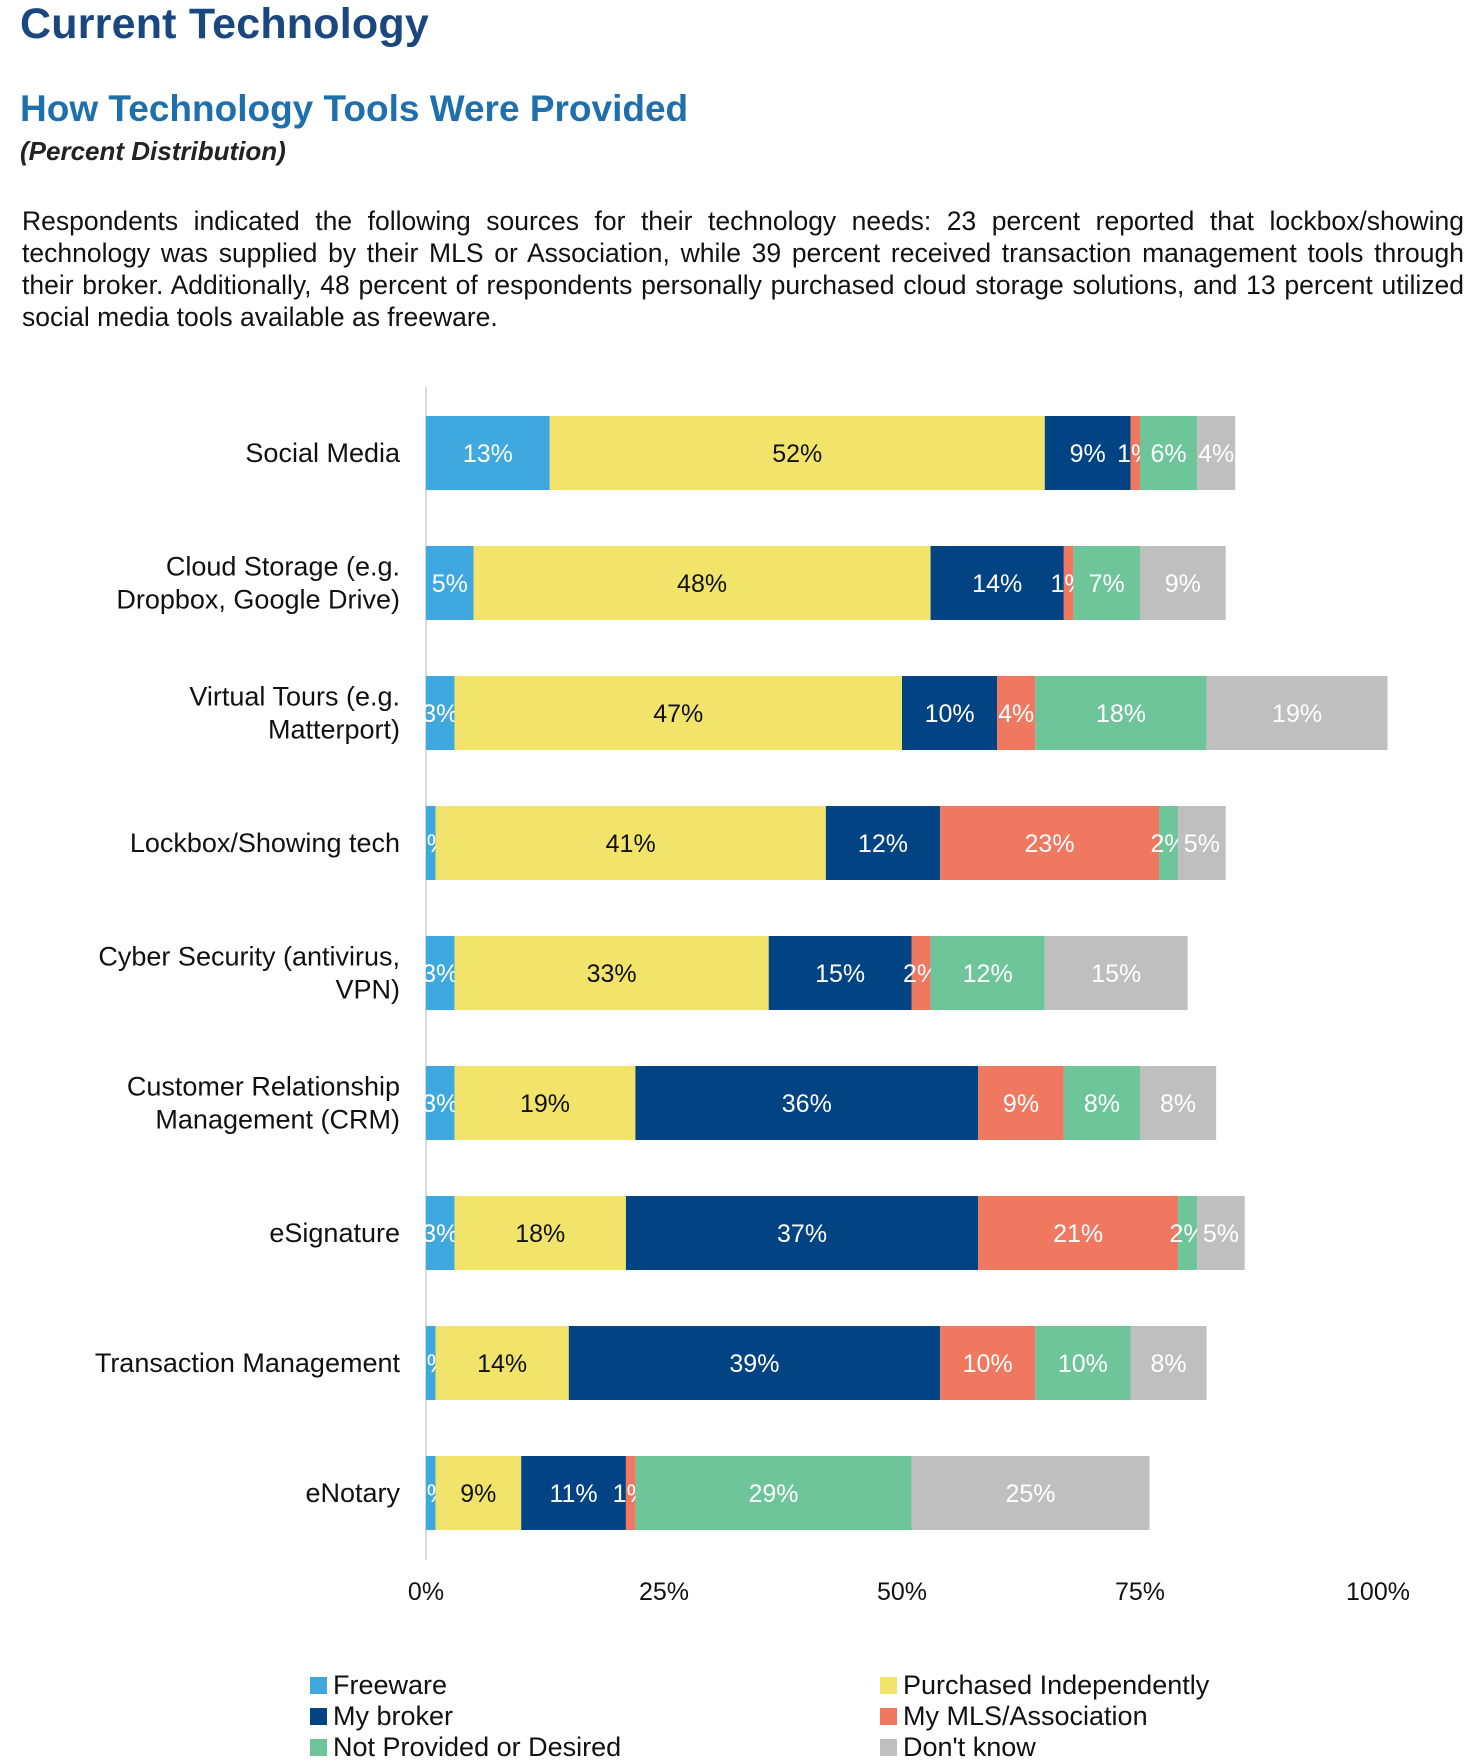 The height and width of the screenshot is (1763, 1476). I want to click on data-label: 37%, so click(802, 1234).